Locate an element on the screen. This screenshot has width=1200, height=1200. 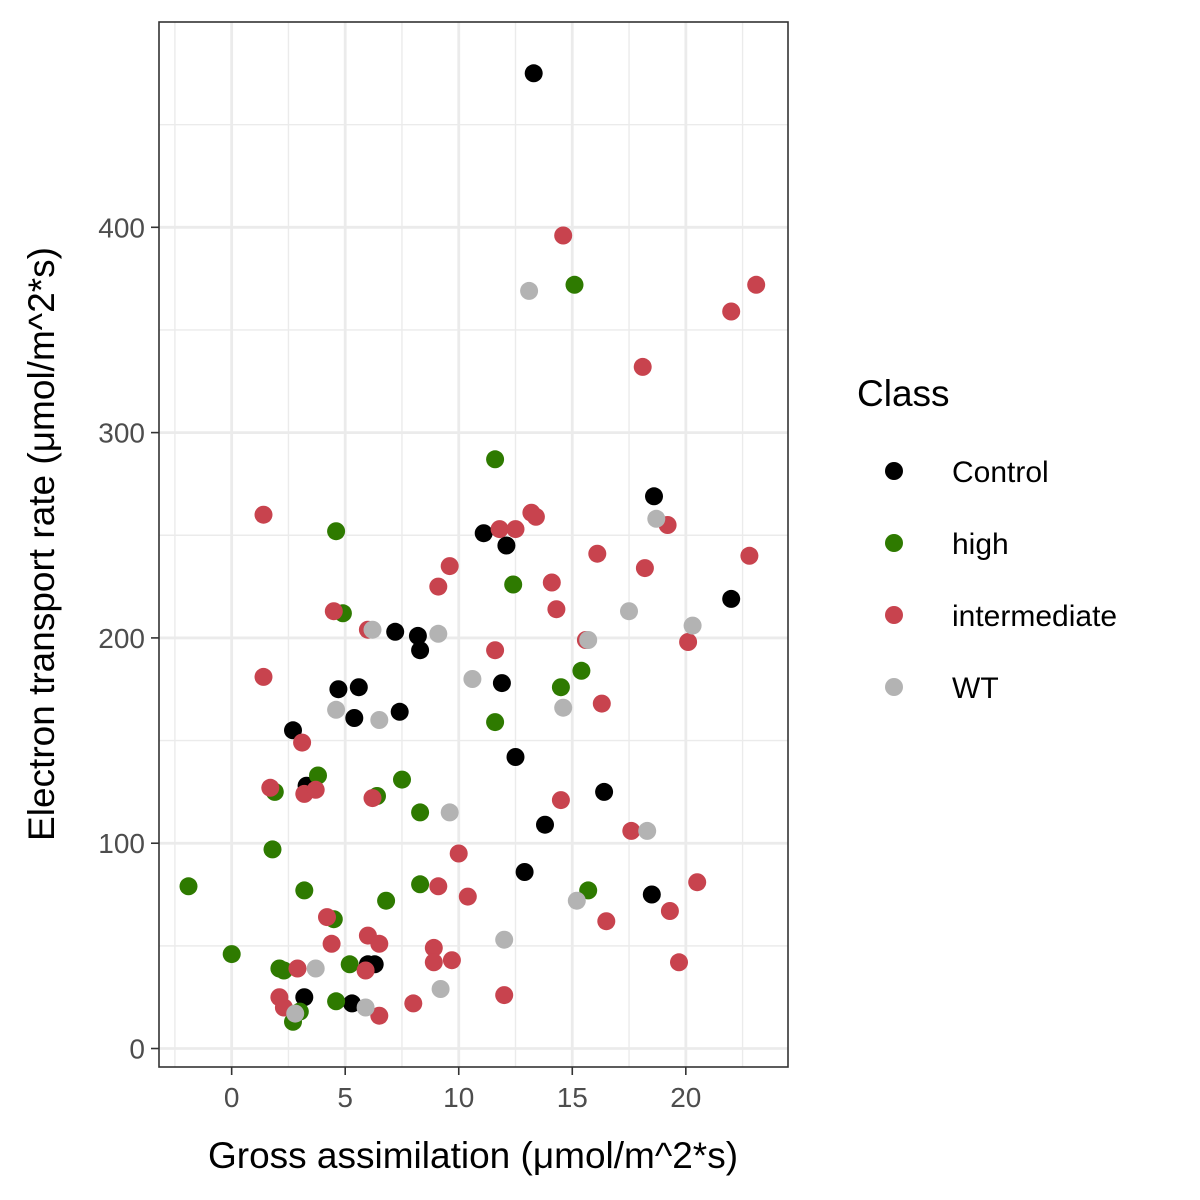
legend-key-intermediate is located at coordinates (894, 615).